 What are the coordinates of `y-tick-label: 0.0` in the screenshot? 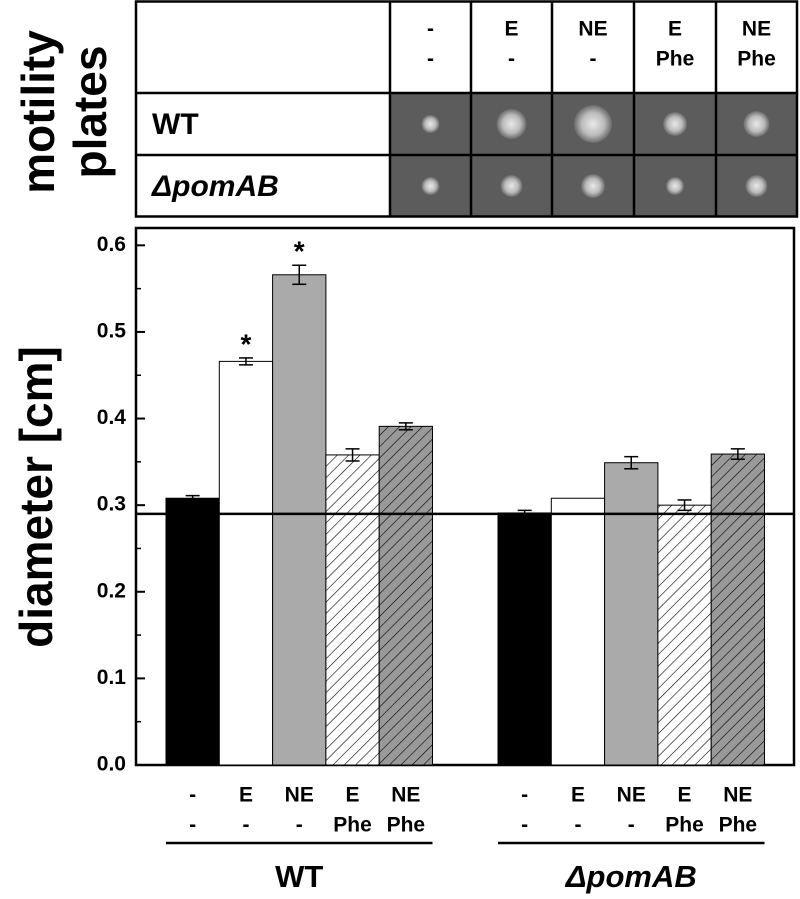 It's located at (111, 764).